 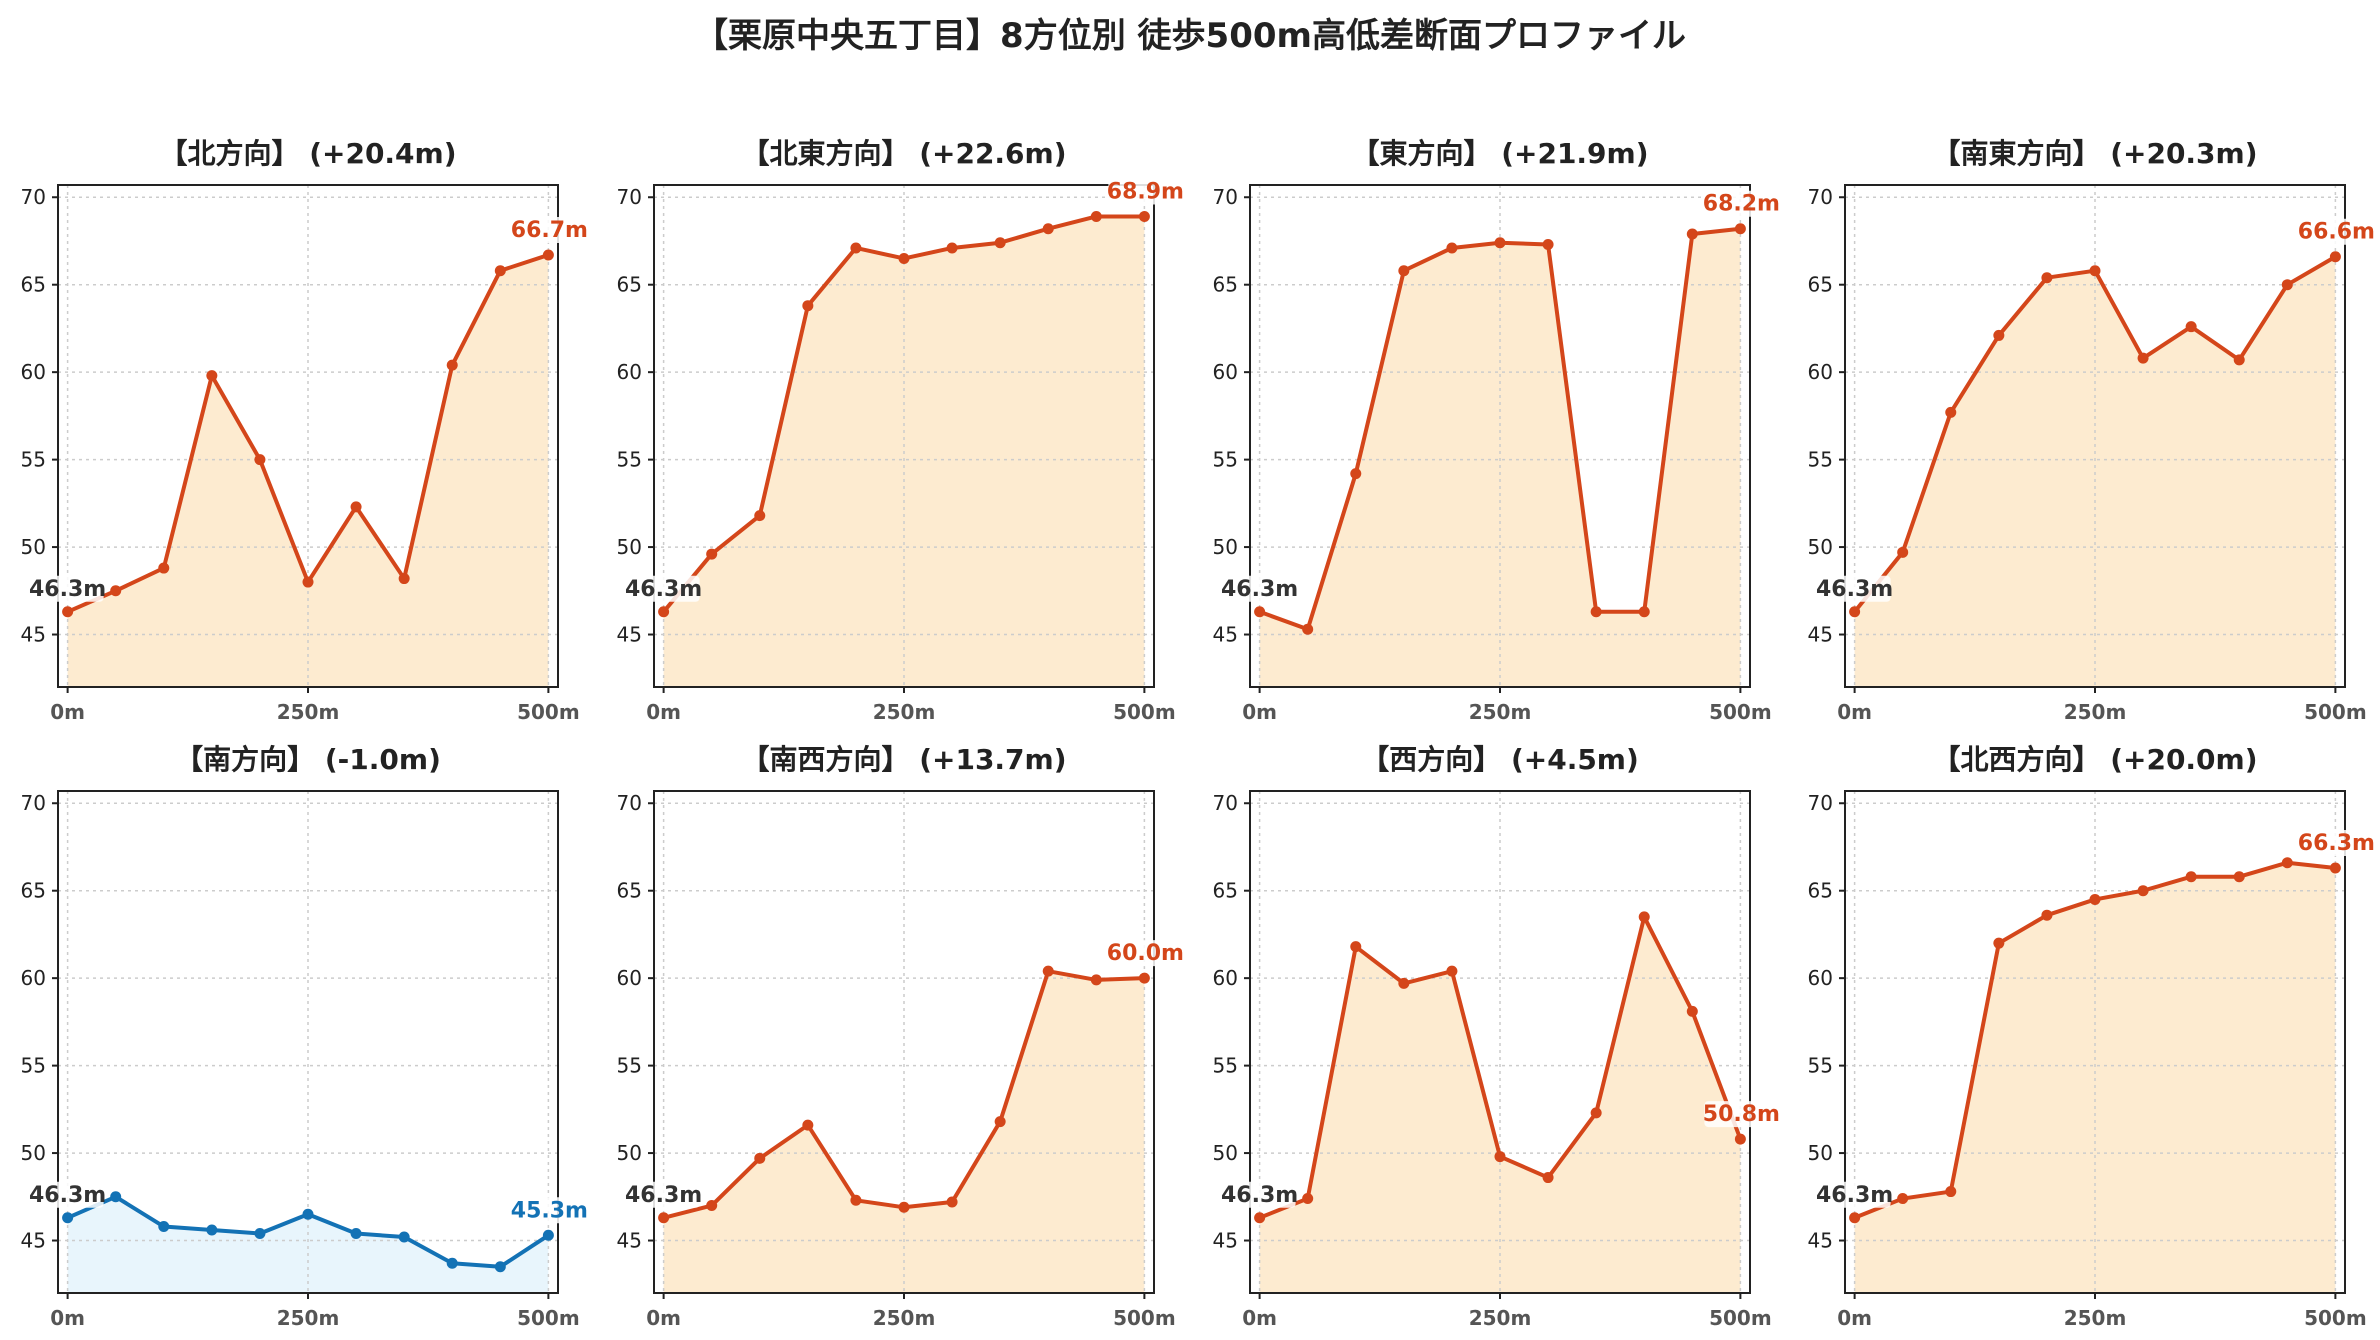 What do you see at coordinates (308, 1244) in the screenshot?
I see `panel-4-area-fill` at bounding box center [308, 1244].